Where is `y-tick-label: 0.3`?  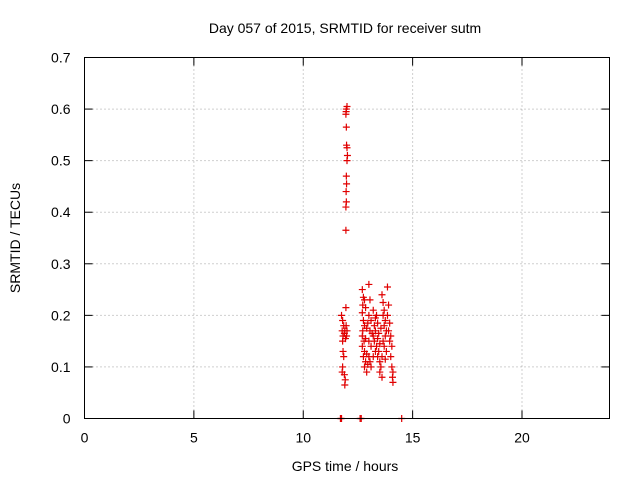 y-tick-label: 0.3 is located at coordinates (61, 264).